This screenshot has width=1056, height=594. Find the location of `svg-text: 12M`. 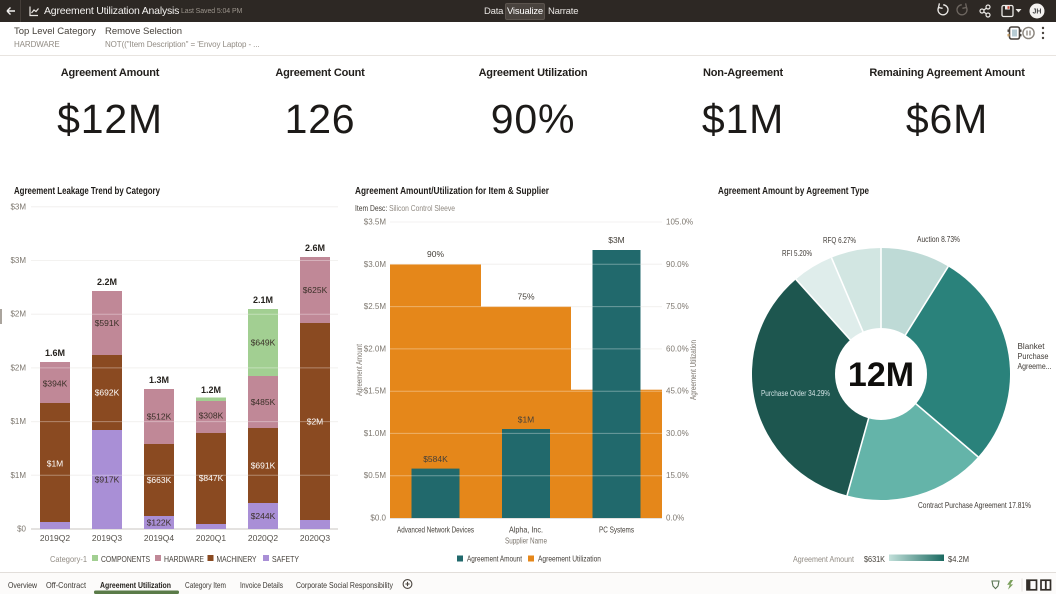

svg-text: 12M is located at coordinates (881, 375).